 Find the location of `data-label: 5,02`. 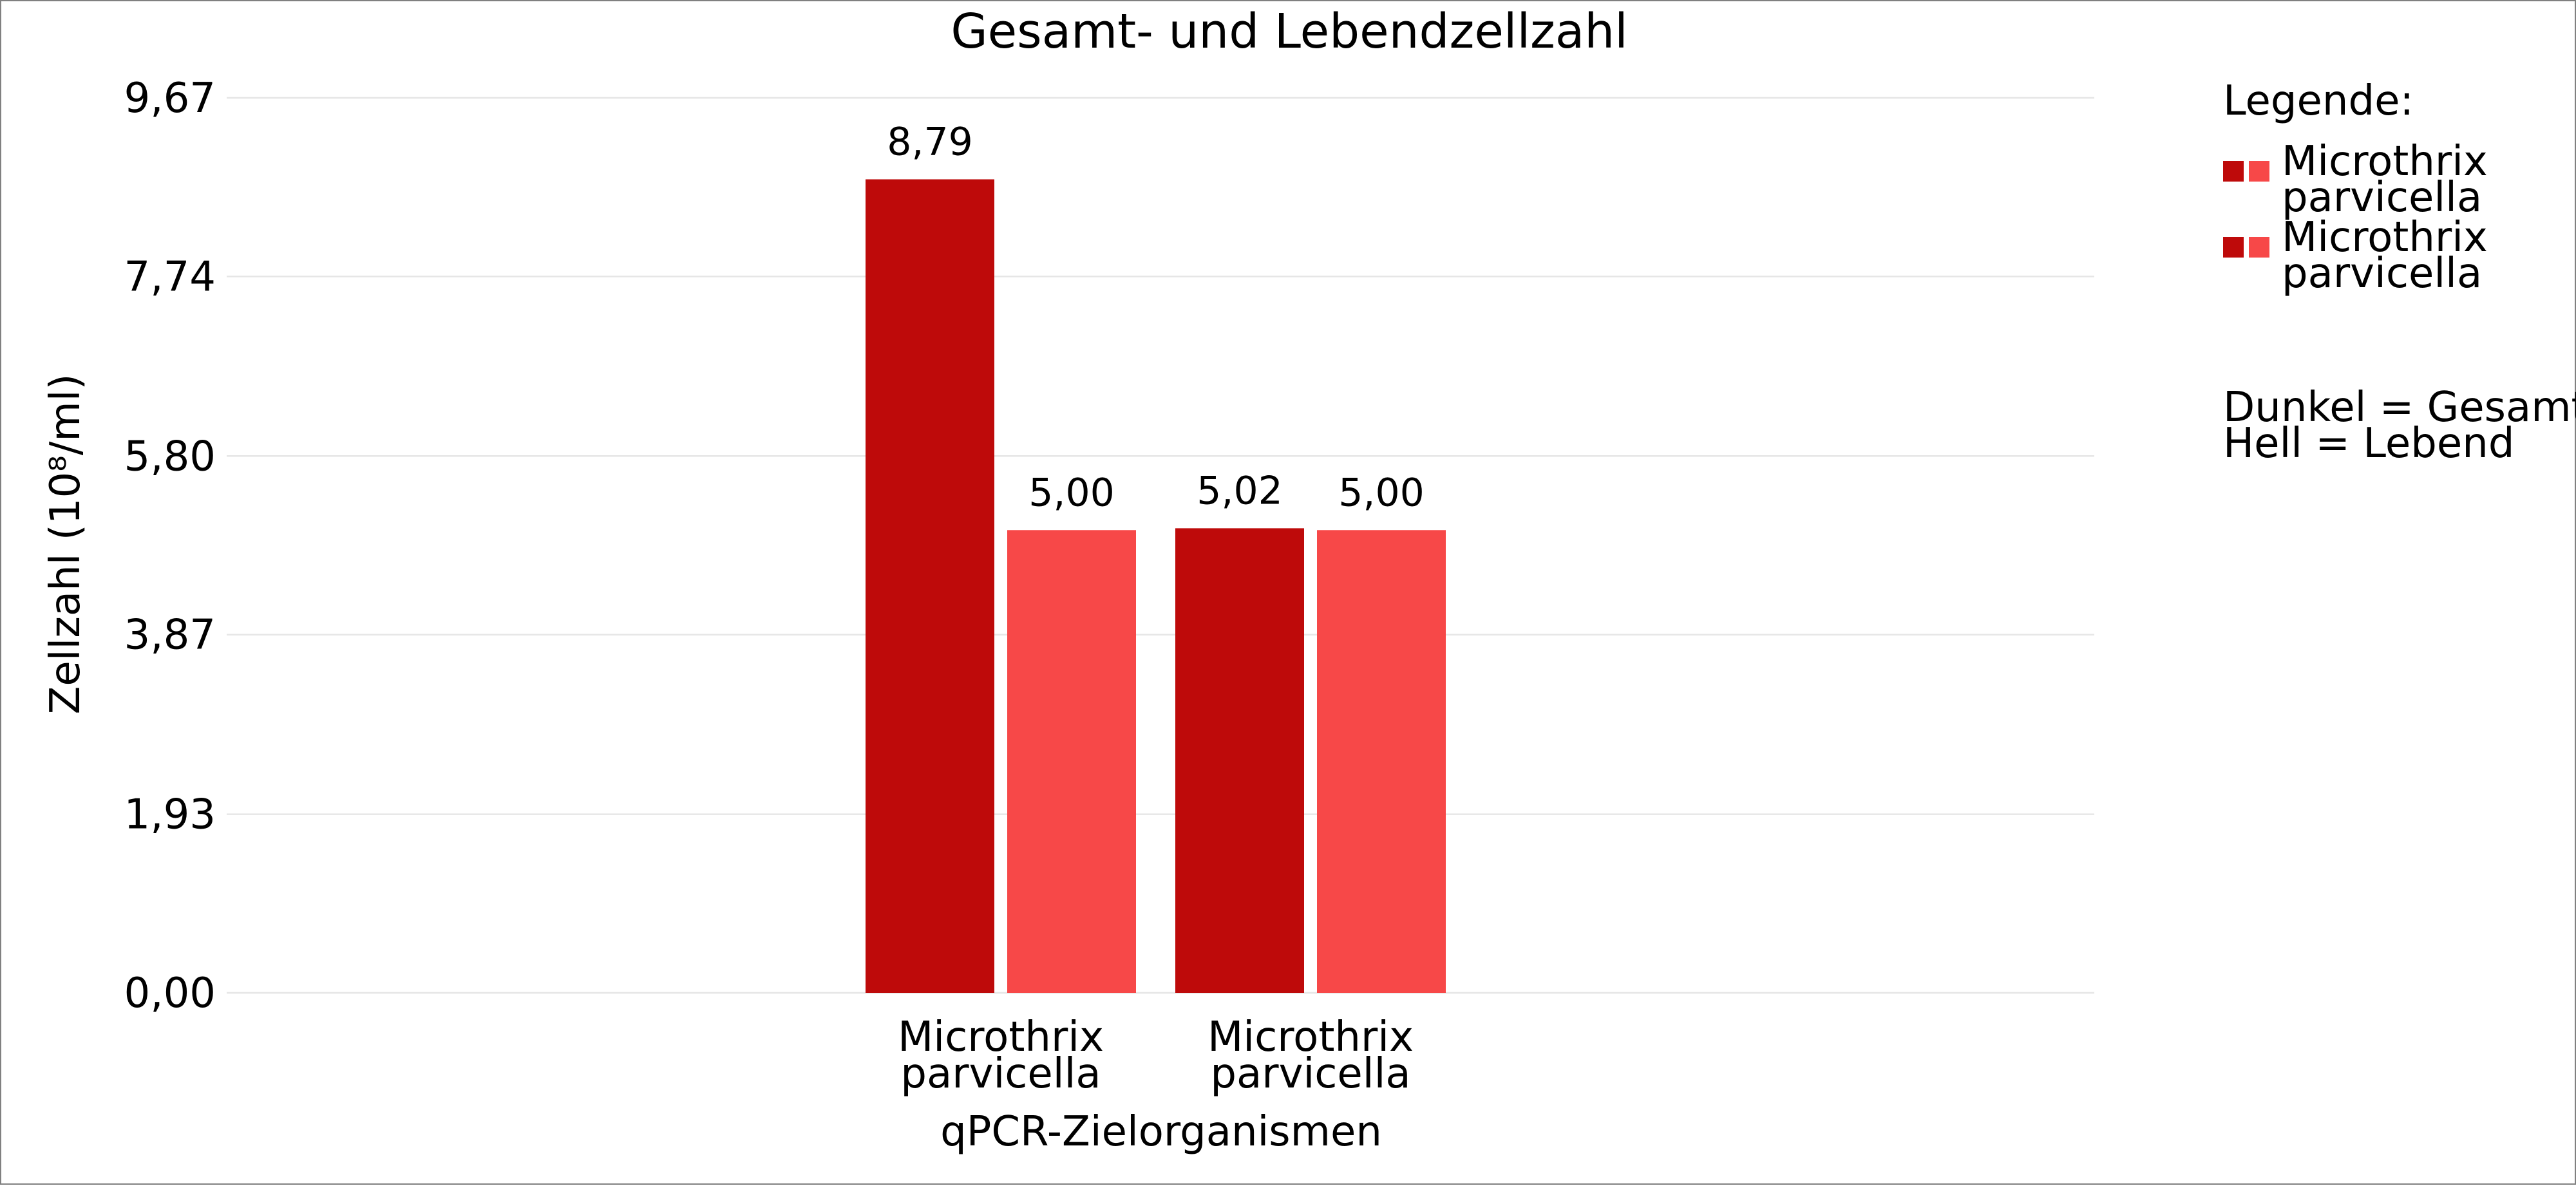

data-label: 5,02 is located at coordinates (1240, 490).